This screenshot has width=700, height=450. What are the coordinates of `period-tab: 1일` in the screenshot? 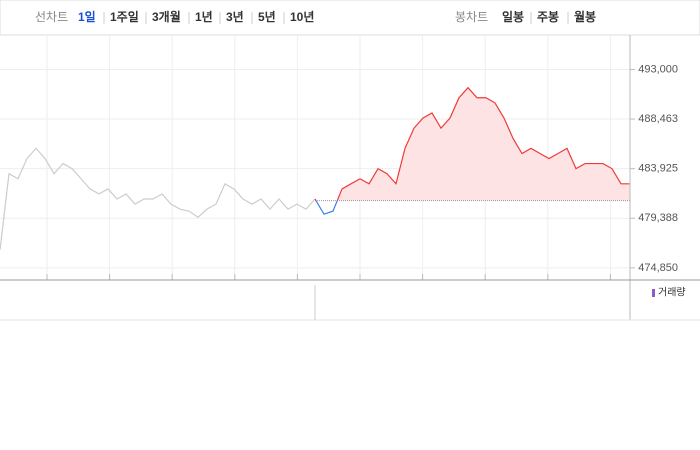 It's located at (87, 17).